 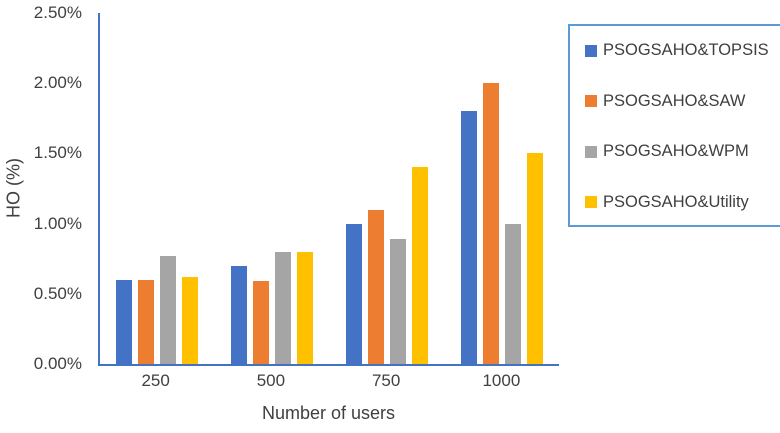 I want to click on y-tick-label: 2.00%, so click(x=57, y=83).